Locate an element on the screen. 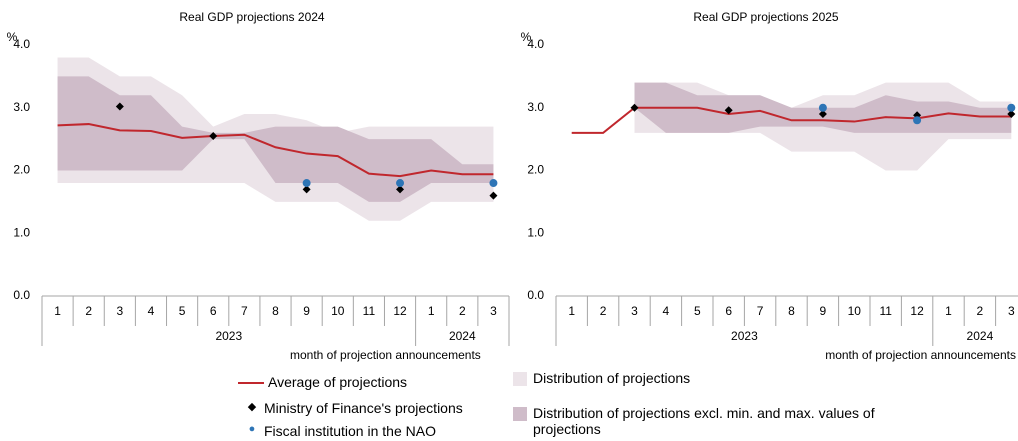  band is located at coordinates (275, 139).